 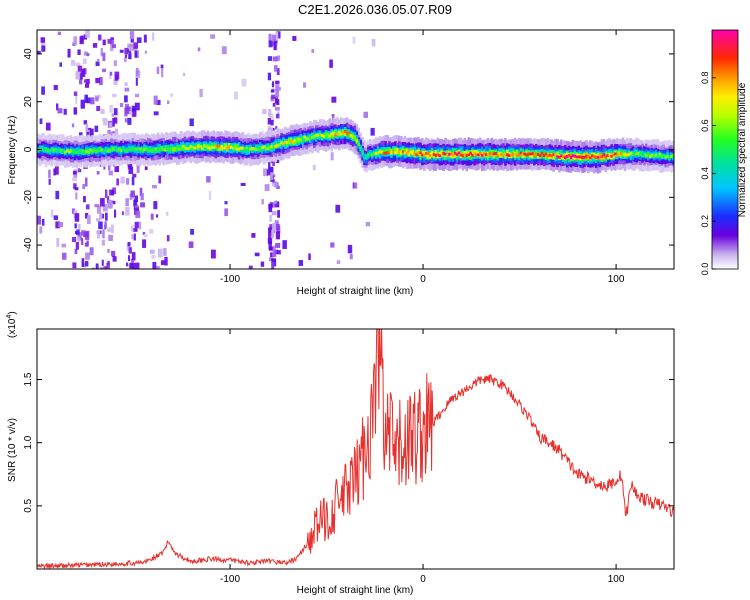 What do you see at coordinates (28, 197) in the screenshot?
I see `spectrogram-y-tick-label: -20` at bounding box center [28, 197].